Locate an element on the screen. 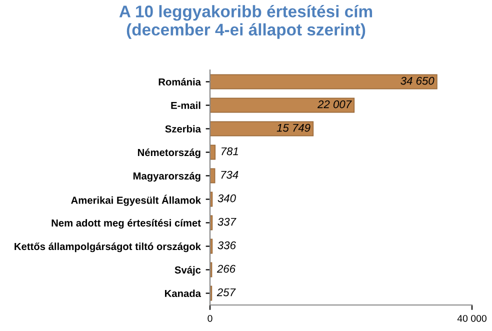 This screenshot has width=492, height=331. chart-title: A 10 leggyakoribb értesítési cím (december 4-ei állapot szerint) is located at coordinates (245, 21).